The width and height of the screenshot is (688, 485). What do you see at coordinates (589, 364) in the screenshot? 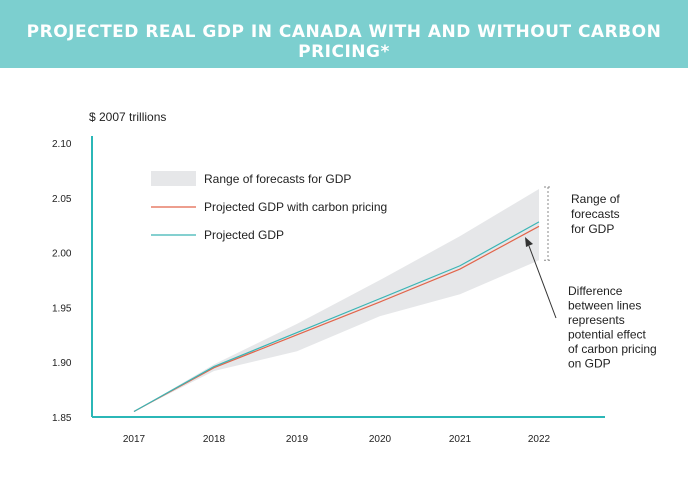
I see `difference-annotation-line: on GDP` at bounding box center [589, 364].